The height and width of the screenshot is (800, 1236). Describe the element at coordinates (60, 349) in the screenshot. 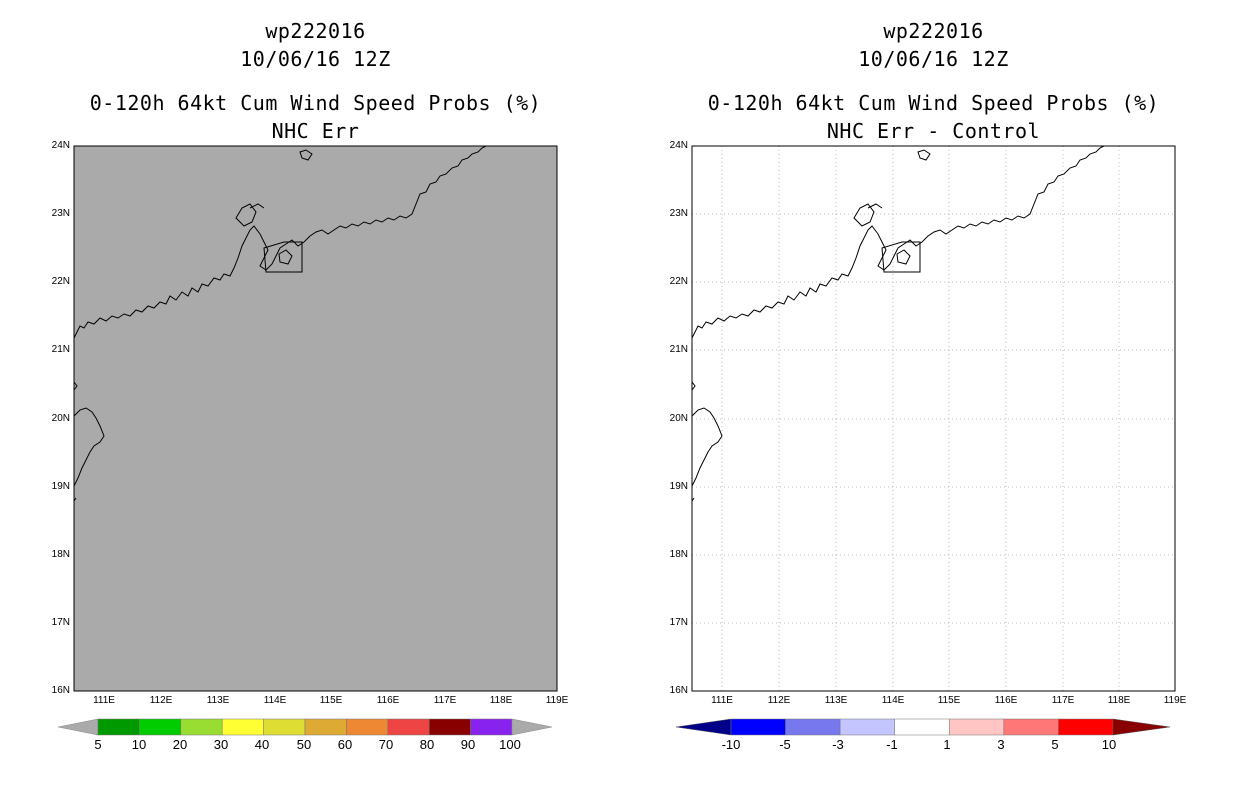

I see `left-lat-label: 21N` at that location.